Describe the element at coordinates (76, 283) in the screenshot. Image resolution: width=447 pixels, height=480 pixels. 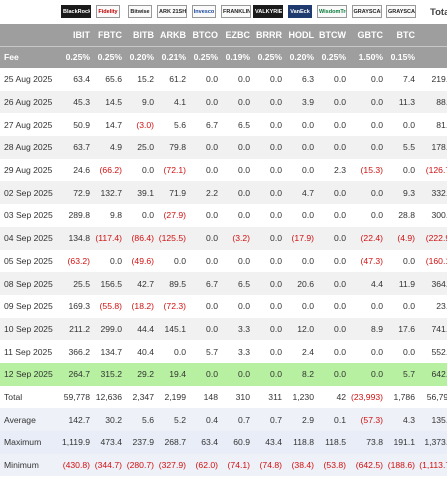
I see `flow-cell: 25.5` at that location.